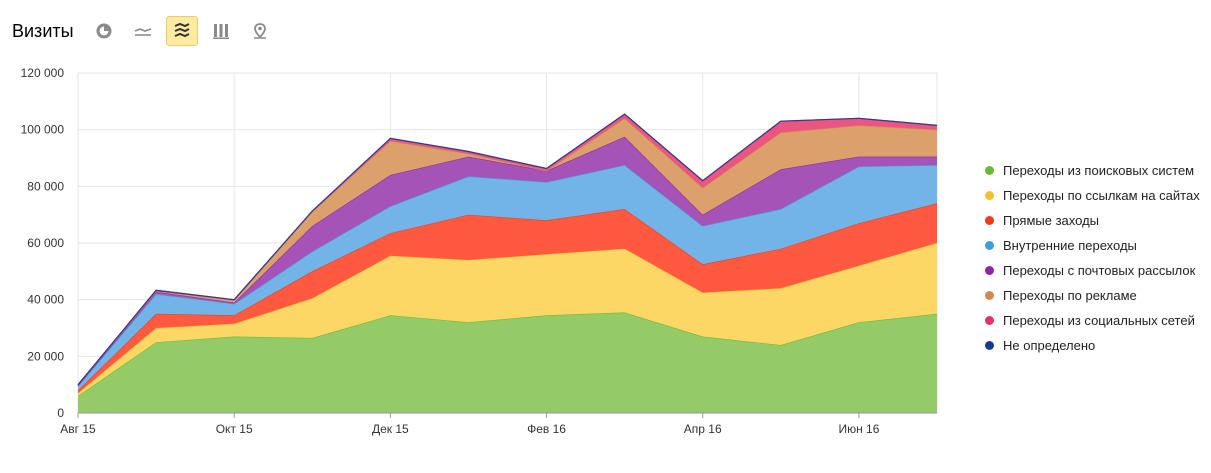  I want to click on x-tick-label: Дек 15, so click(390, 429).